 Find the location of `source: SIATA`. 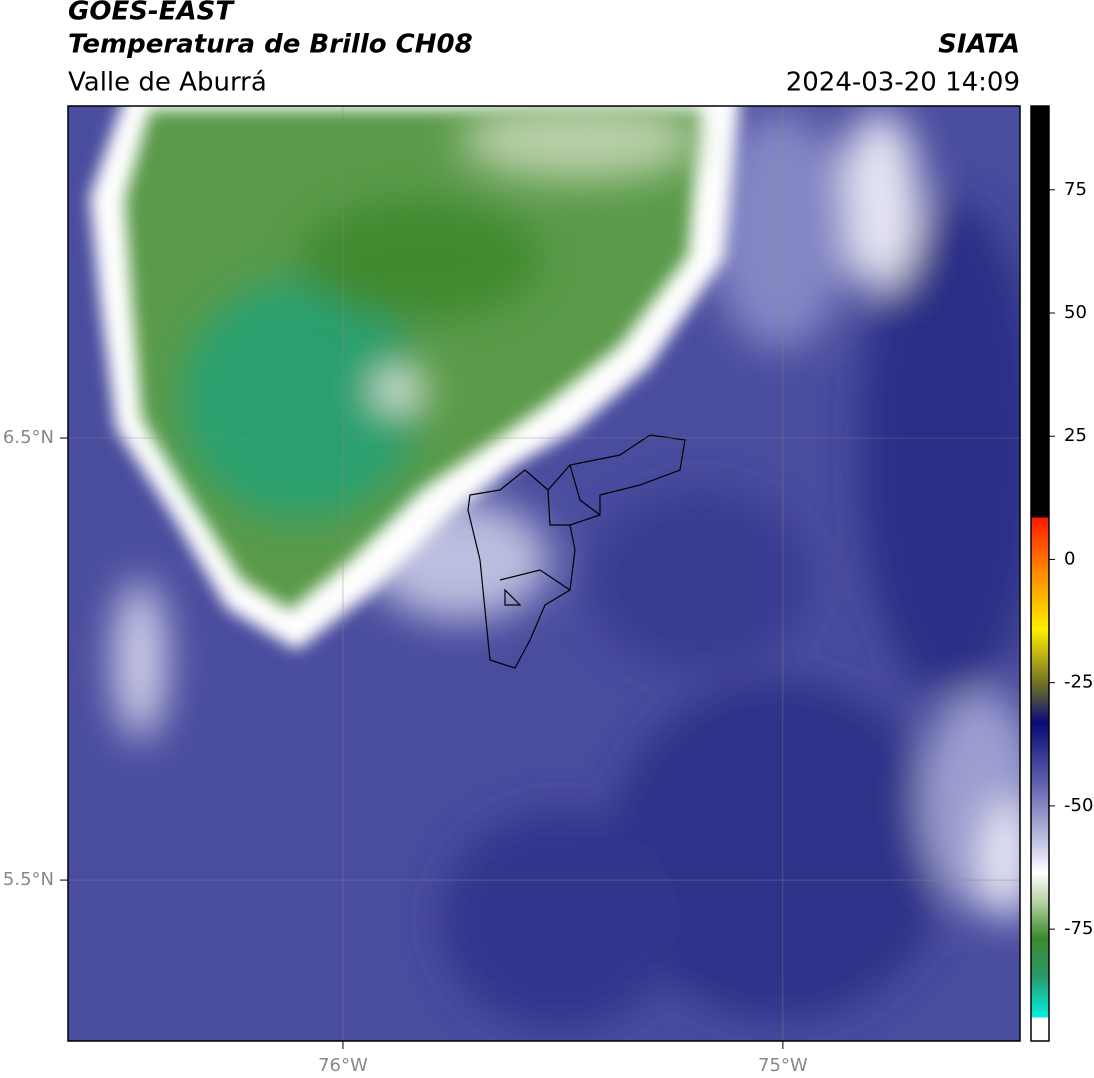

source: SIATA is located at coordinates (979, 45).